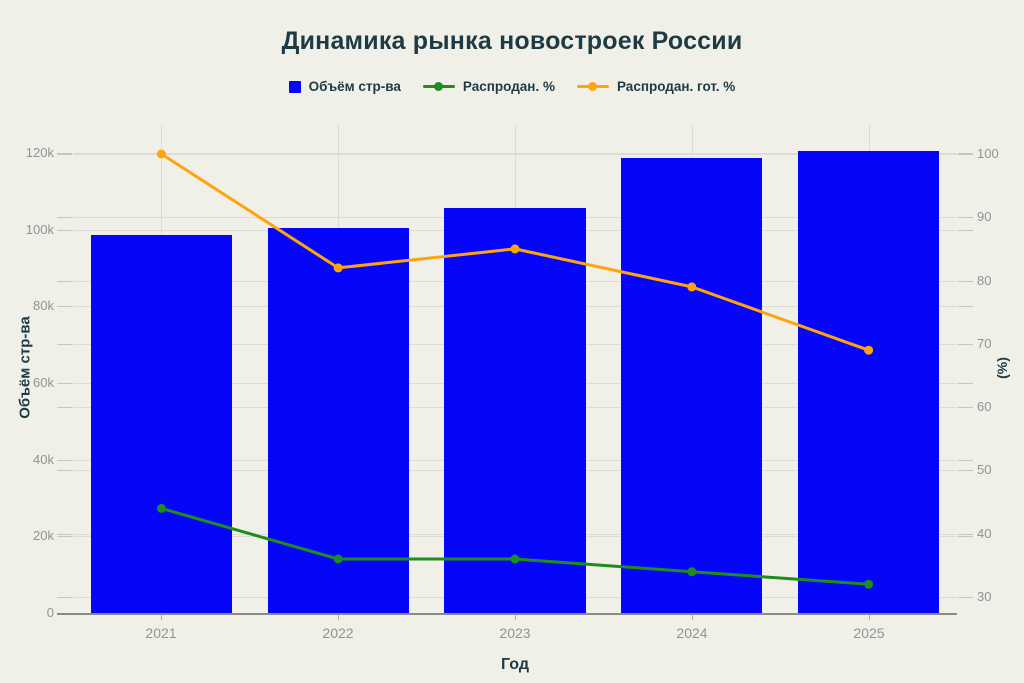  I want to click on gridline-left-20k-right-tick, so click(965, 536).